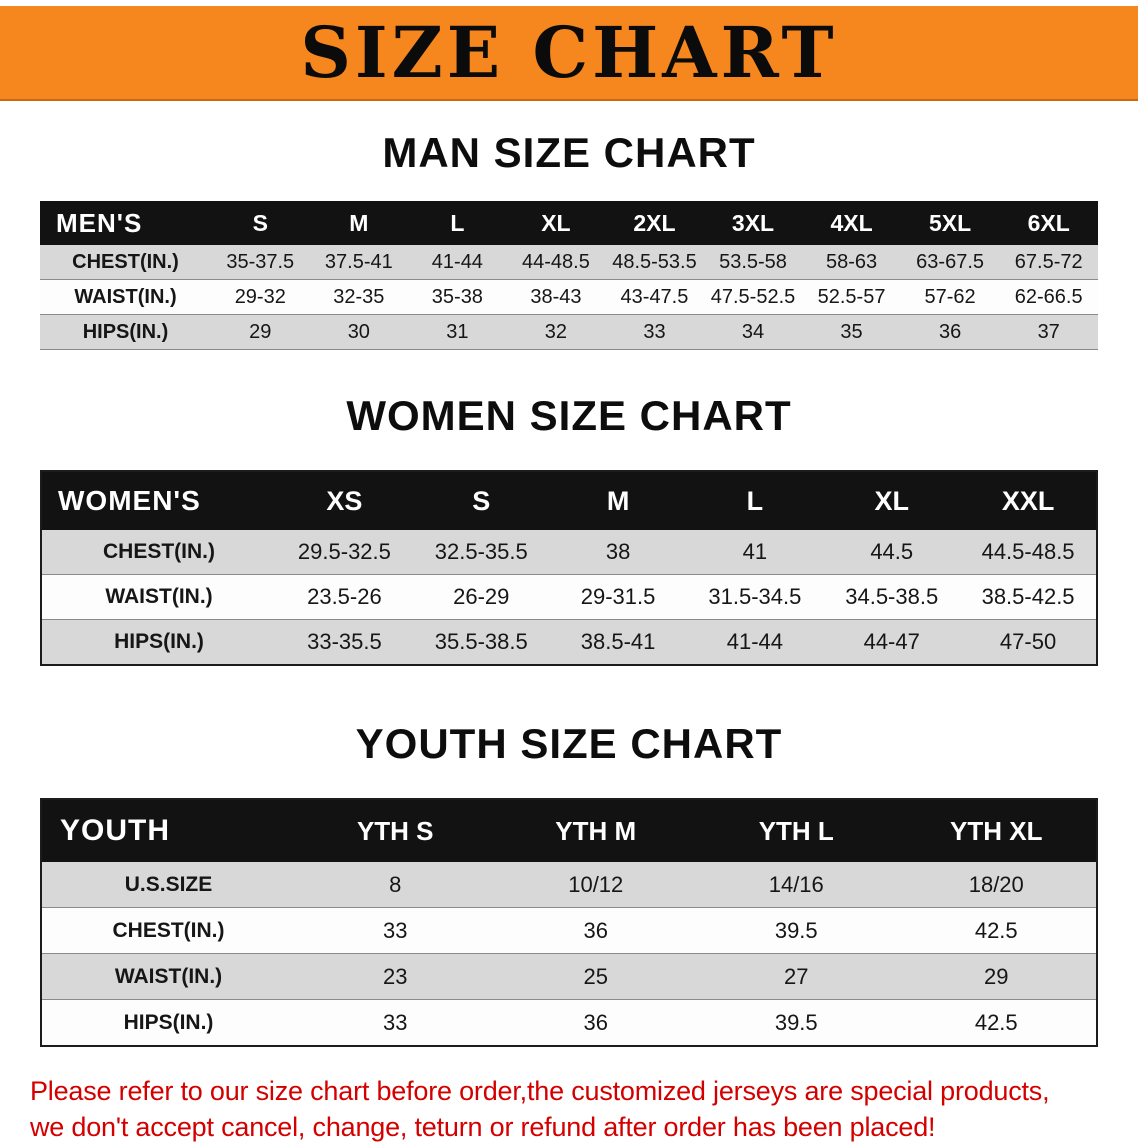 The width and height of the screenshot is (1138, 1146). Describe the element at coordinates (395, 885) in the screenshot. I see `value-cell: 8` at that location.